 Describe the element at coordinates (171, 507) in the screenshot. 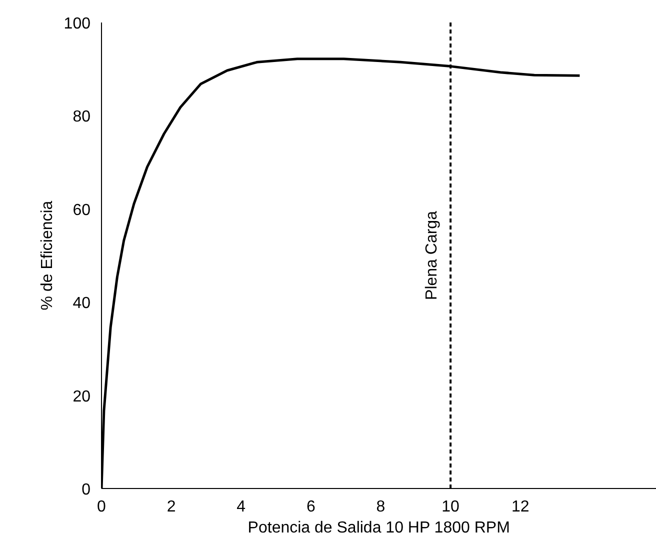

I see `x-tick-label: 2` at that location.